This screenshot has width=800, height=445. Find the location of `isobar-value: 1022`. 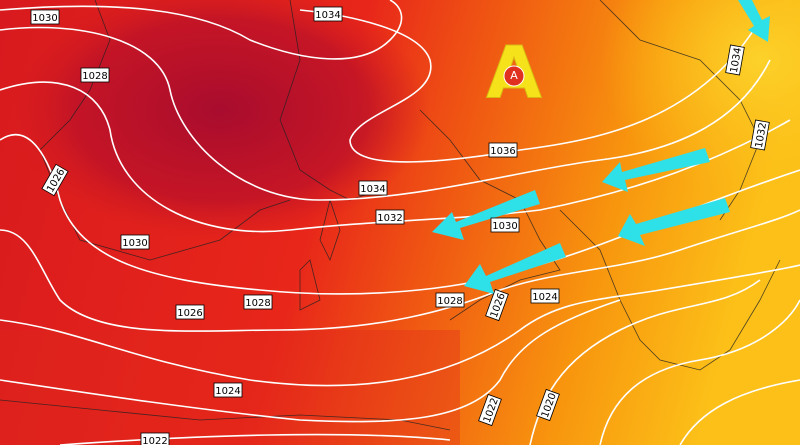

isobar-value: 1022 is located at coordinates (154, 440).